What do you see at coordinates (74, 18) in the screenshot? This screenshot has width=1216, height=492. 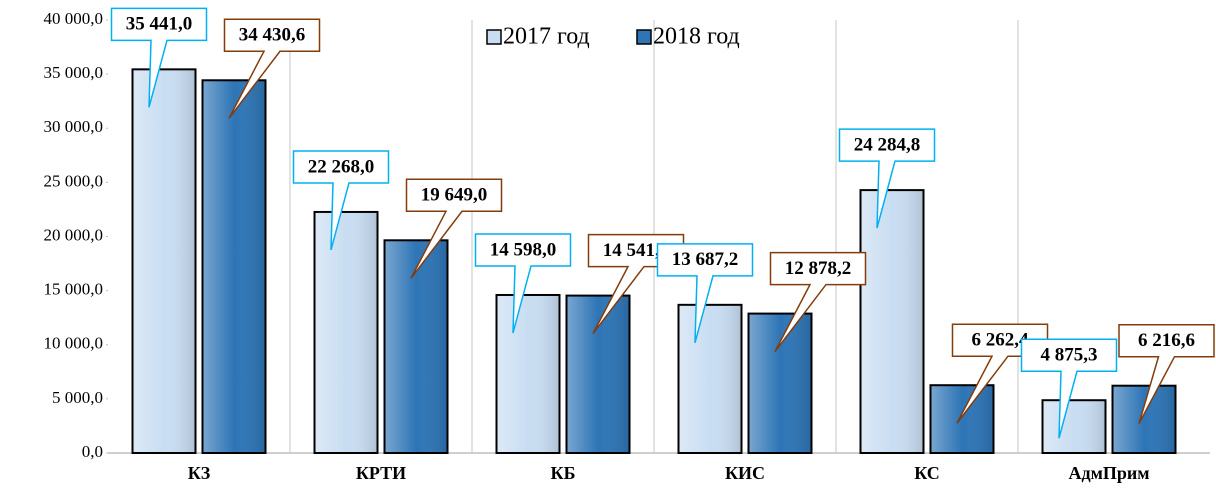 I see `y-tick-label: 40 000,0` at bounding box center [74, 18].